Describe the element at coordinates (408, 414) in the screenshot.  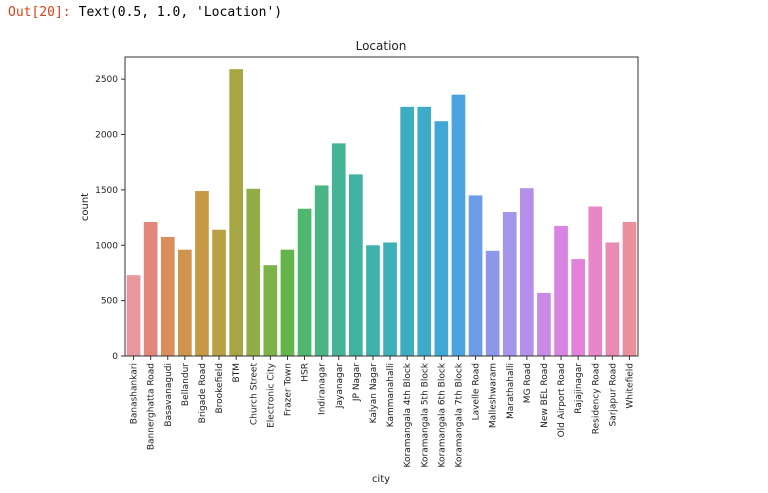
I see `x-tick-label: Koramangala 4th Block` at that location.